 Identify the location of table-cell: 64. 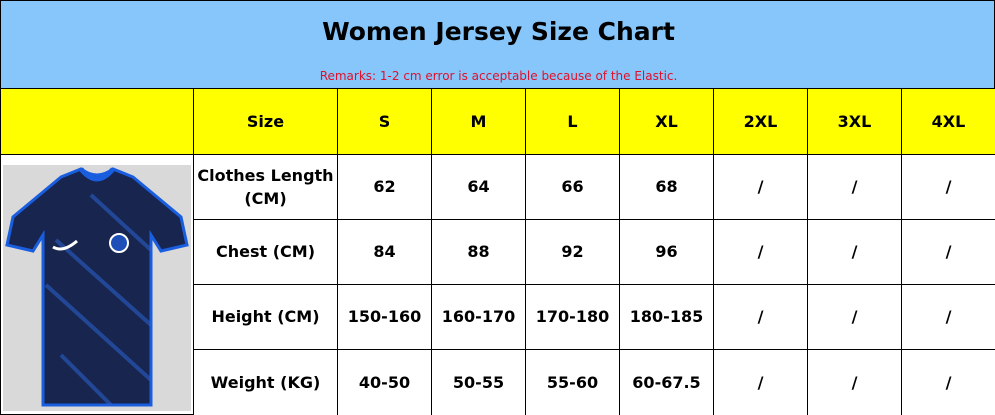
(478, 187).